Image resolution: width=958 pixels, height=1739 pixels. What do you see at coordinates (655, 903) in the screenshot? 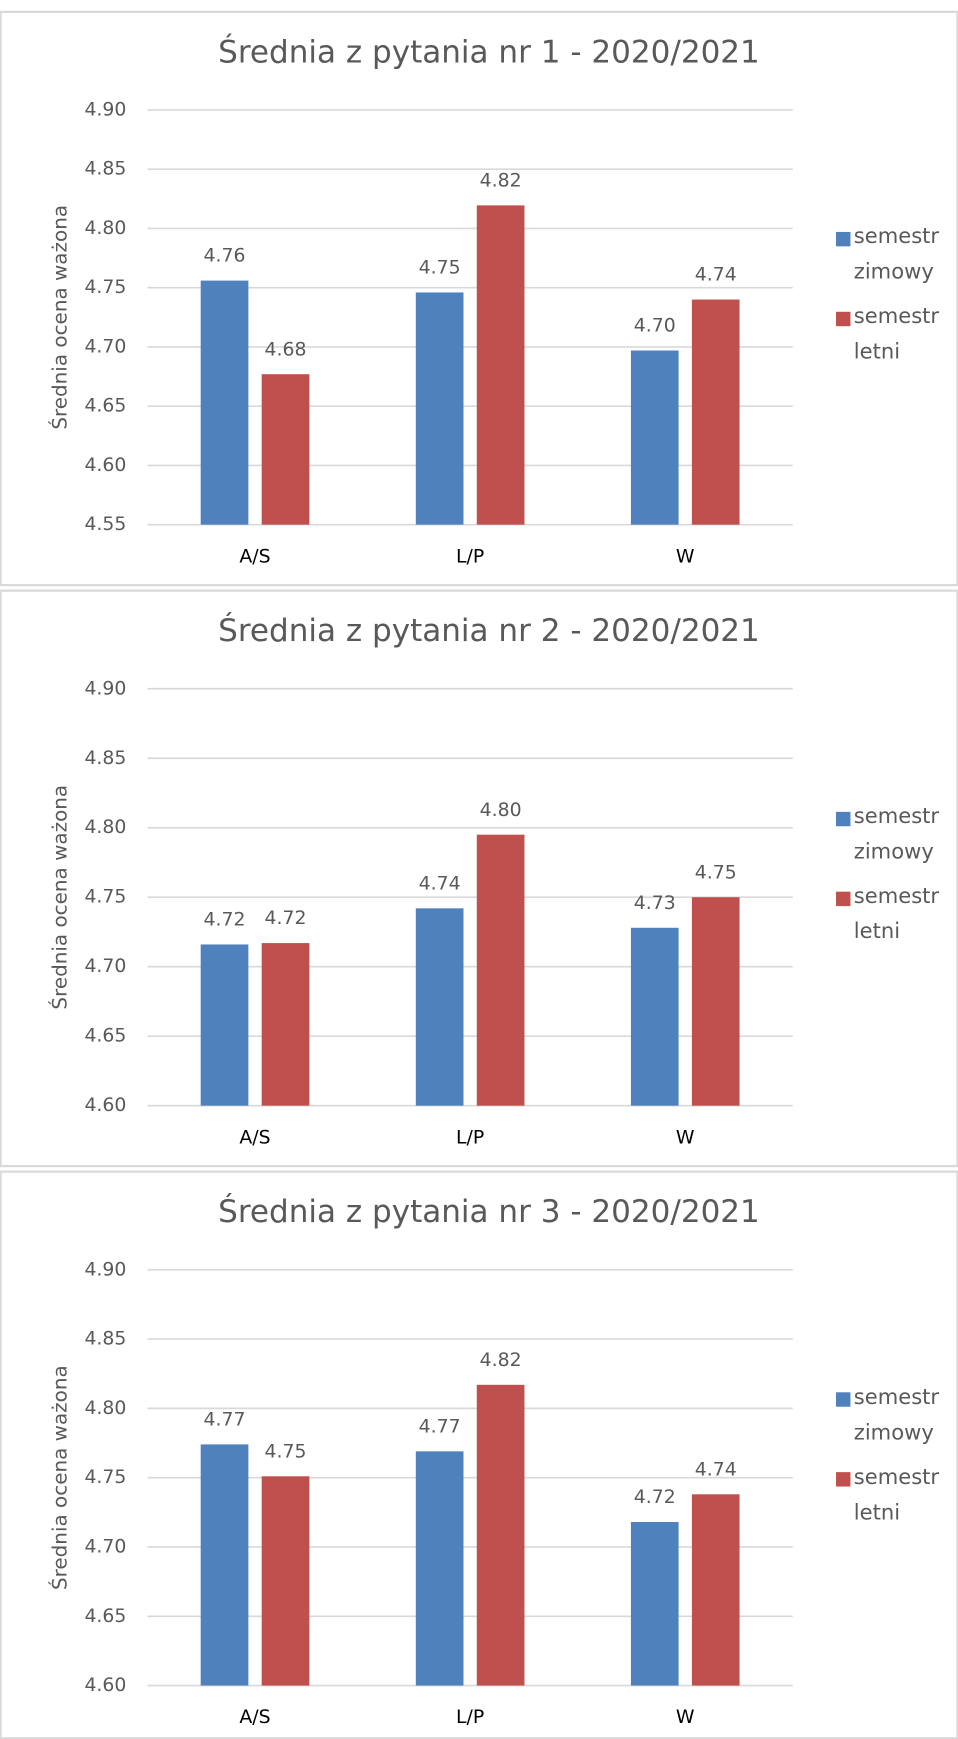
I see `data-label: 4.73` at bounding box center [655, 903].